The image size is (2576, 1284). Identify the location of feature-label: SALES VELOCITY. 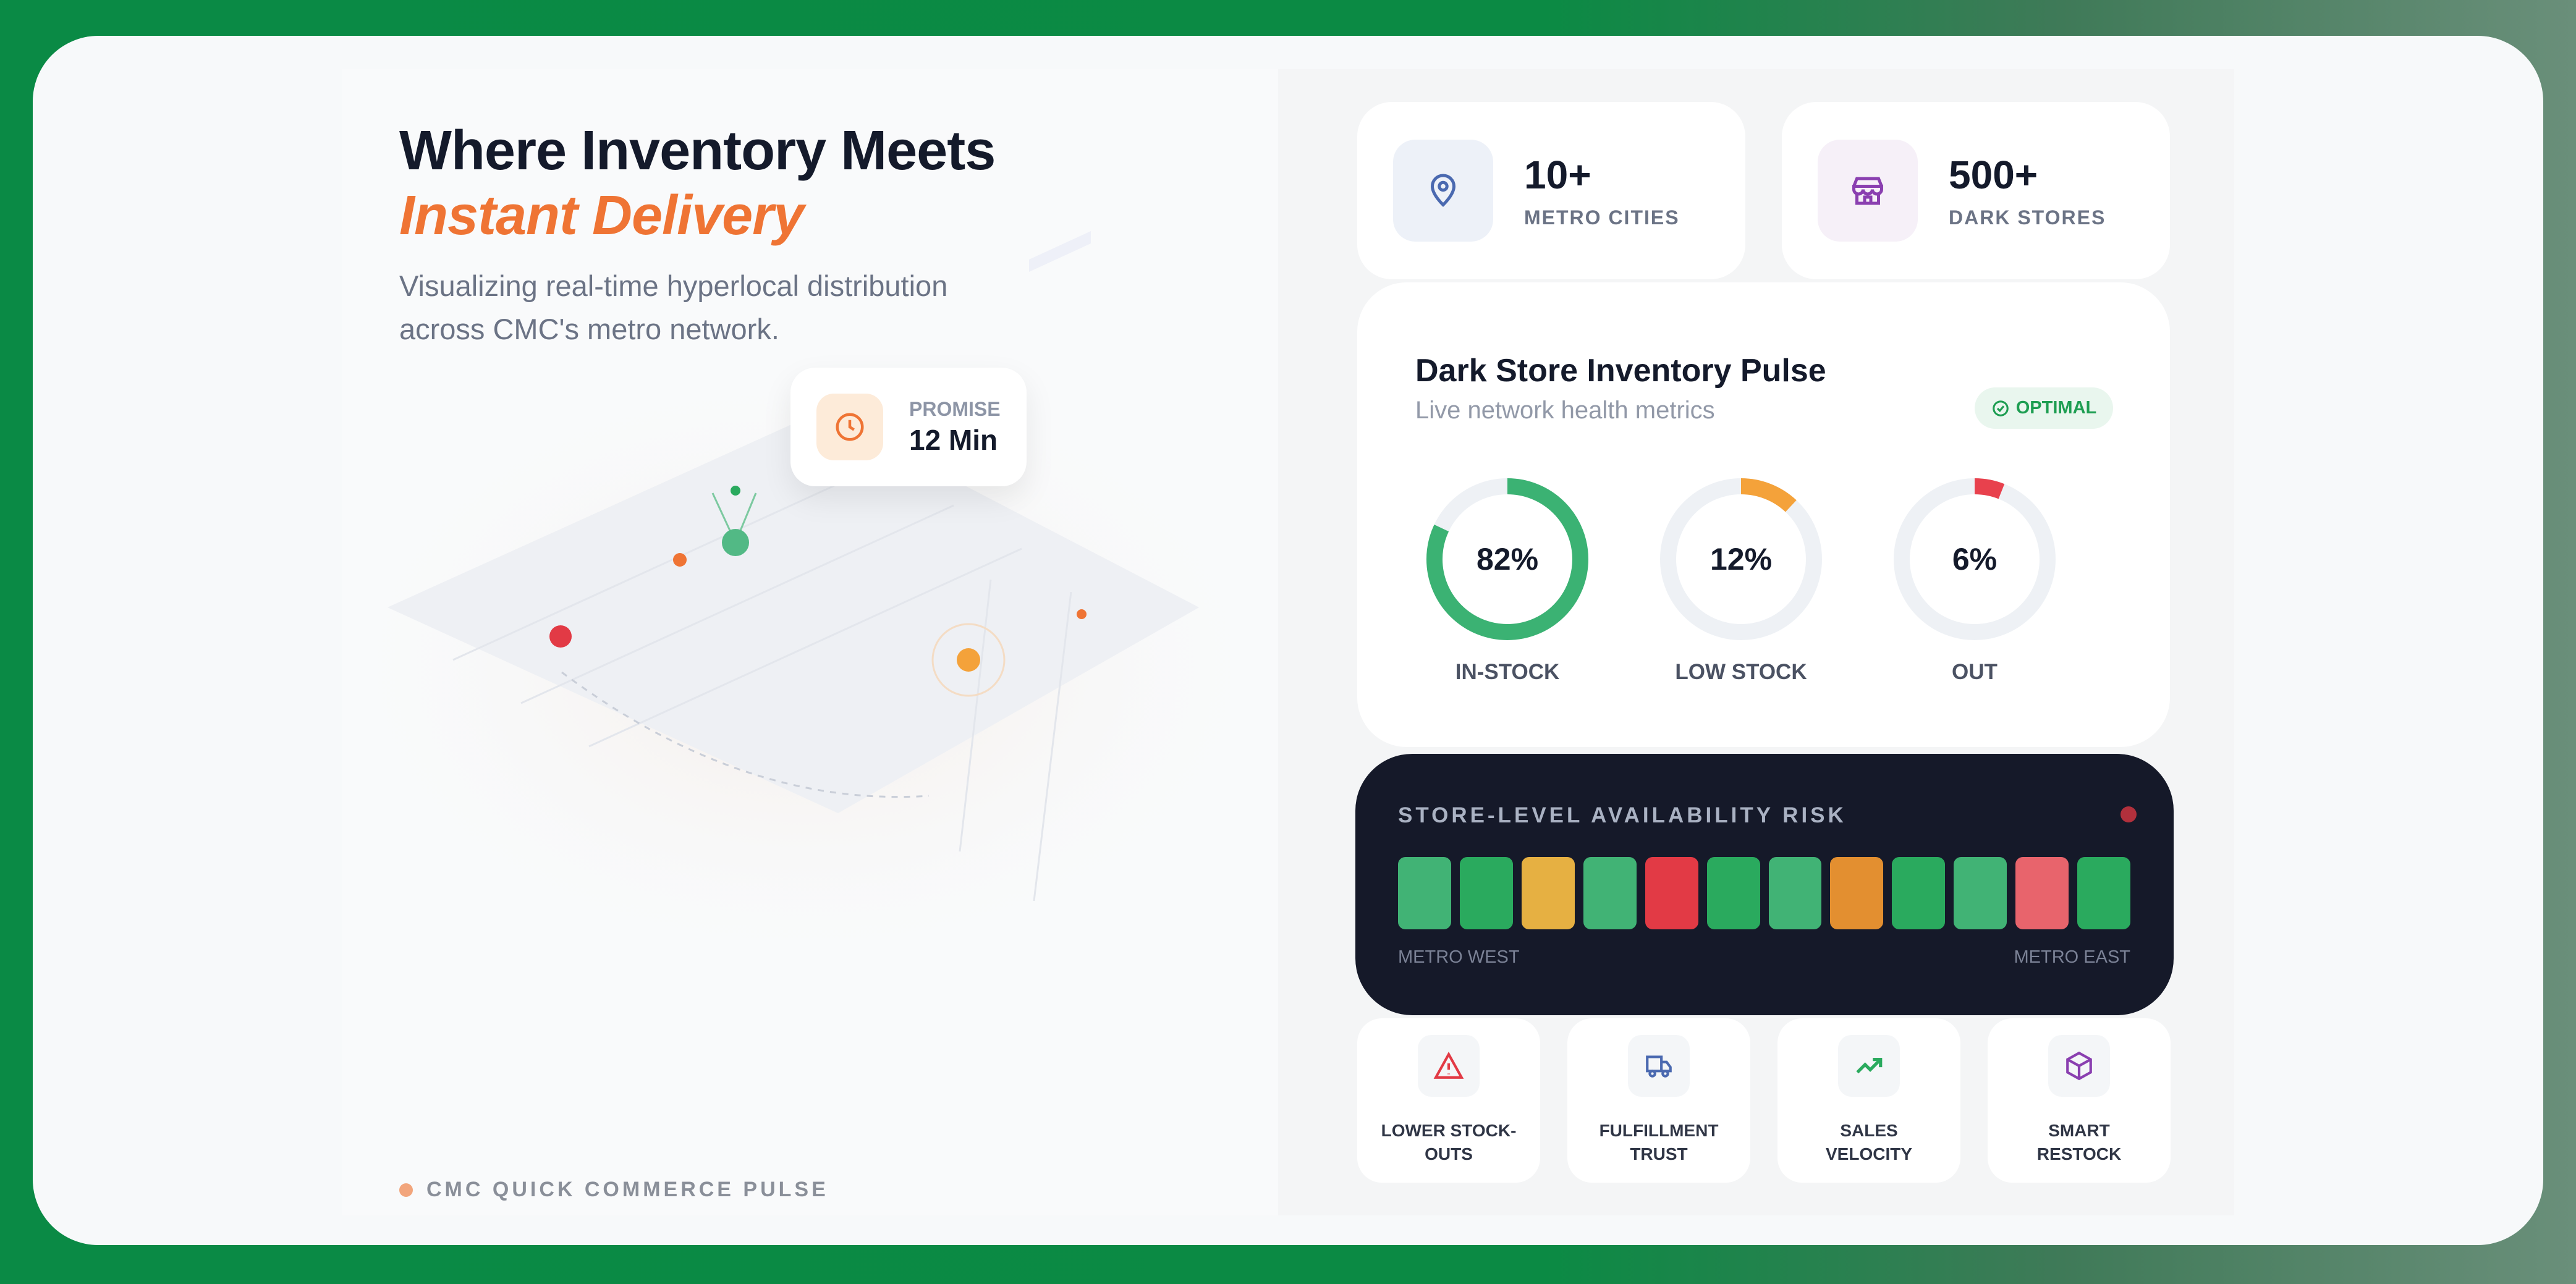
(1868, 1142).